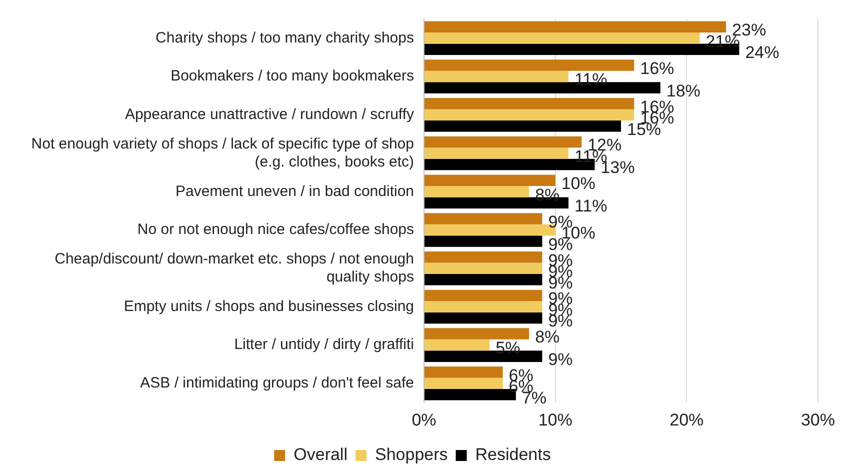  I want to click on x-tick-label: 20%, so click(687, 420).